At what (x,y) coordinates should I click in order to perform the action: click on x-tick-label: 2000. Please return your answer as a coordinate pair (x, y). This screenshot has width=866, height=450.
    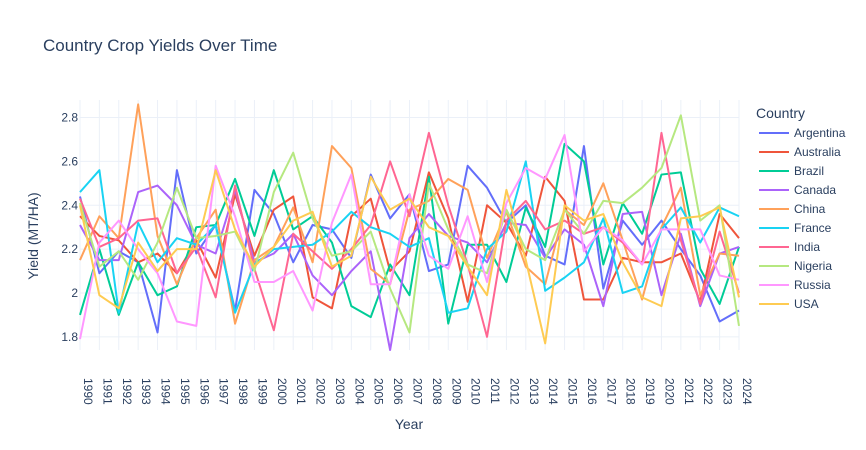
    Looking at the image, I should click on (282, 391).